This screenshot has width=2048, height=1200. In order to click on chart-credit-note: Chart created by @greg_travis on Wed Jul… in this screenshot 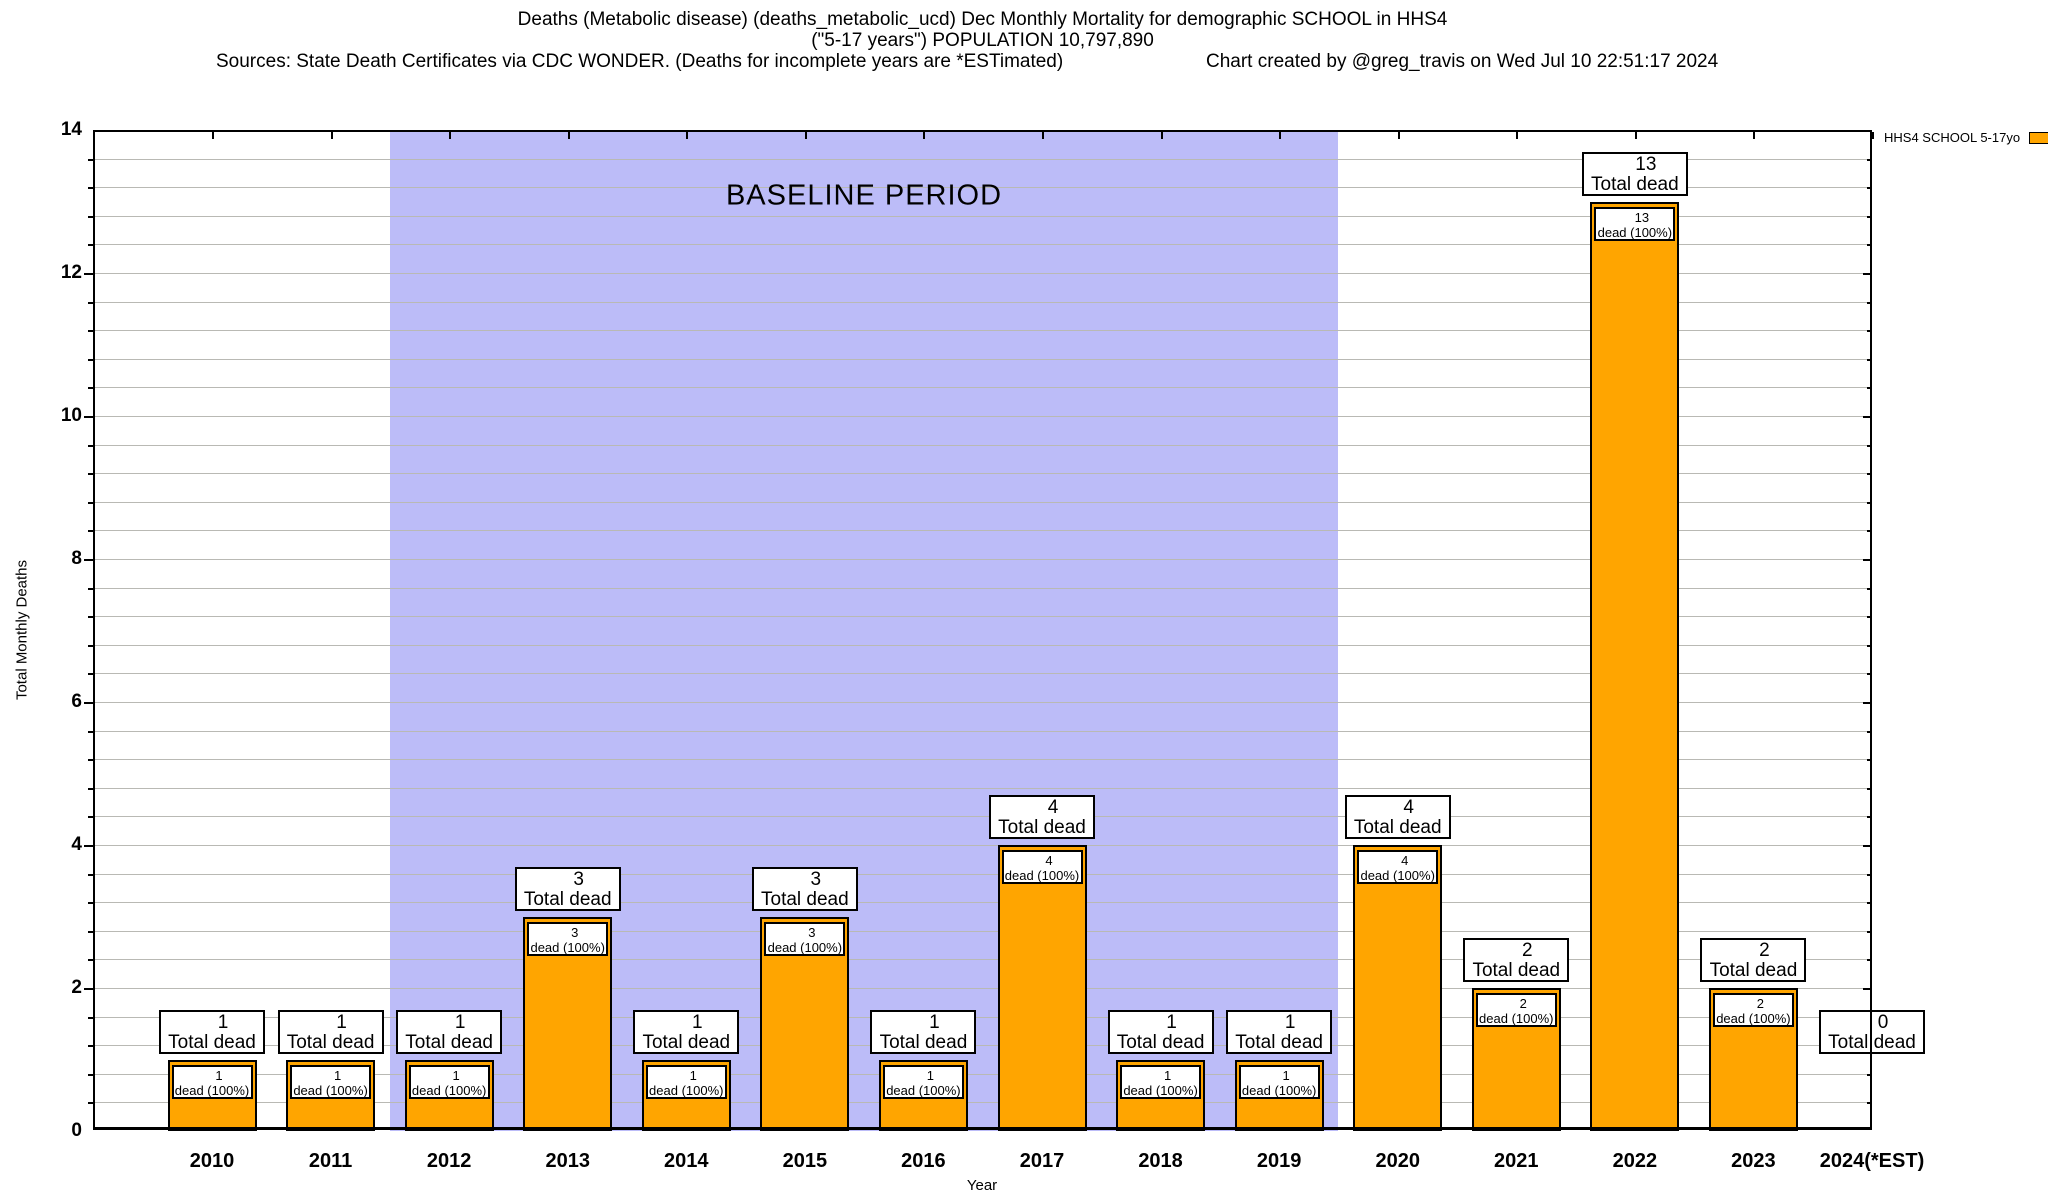, I will do `click(1462, 61)`.